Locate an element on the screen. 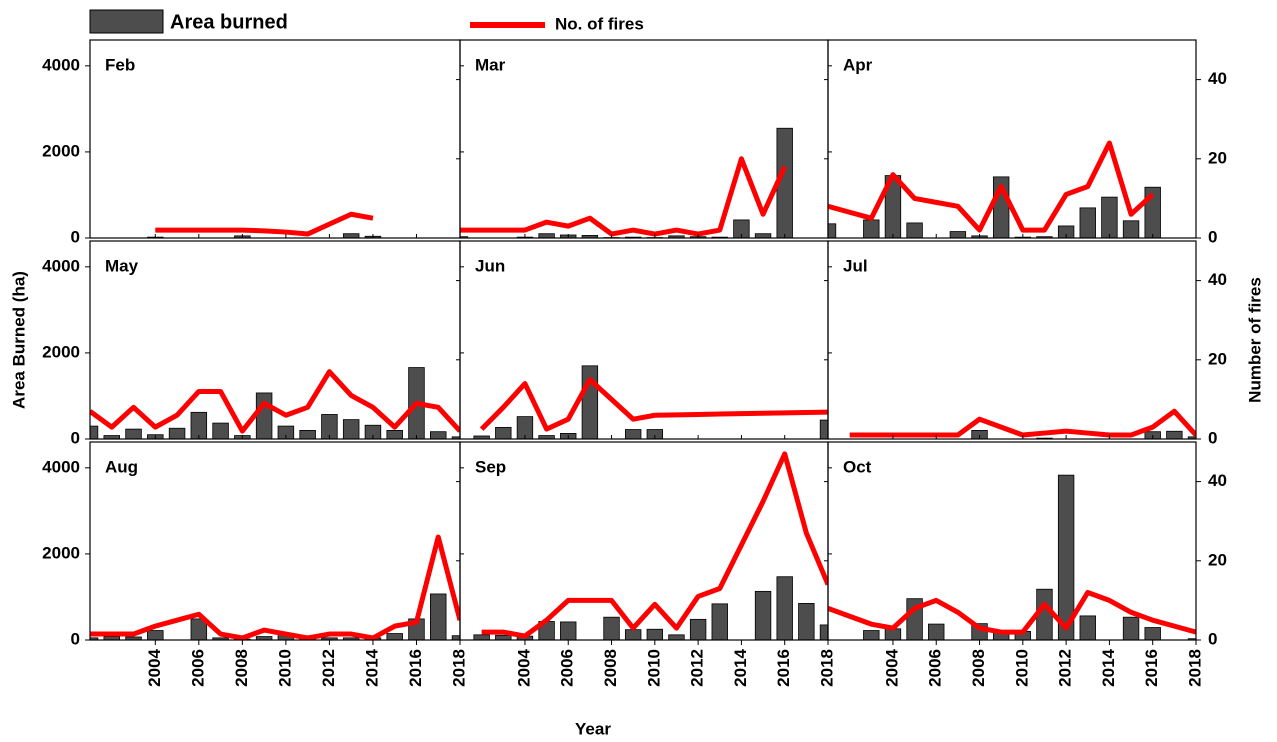 Image resolution: width=1277 pixels, height=742 pixels. panel-title: Feb is located at coordinates (120, 64).